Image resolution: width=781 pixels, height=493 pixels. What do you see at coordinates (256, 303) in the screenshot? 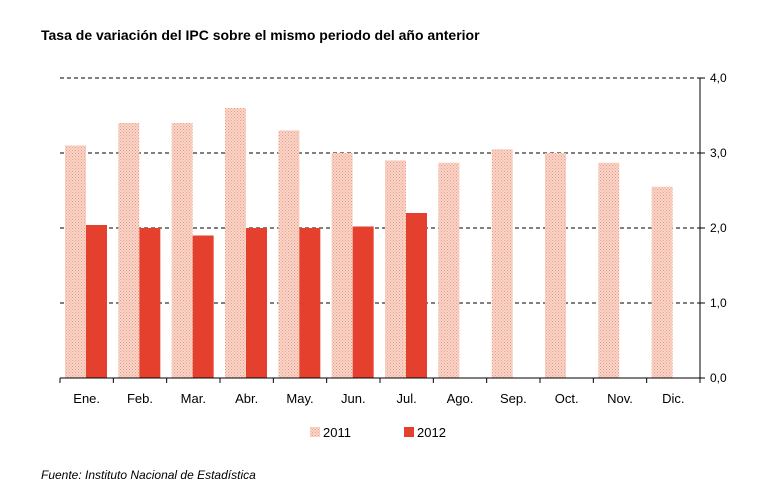
I see `bar-2012-abr` at bounding box center [256, 303].